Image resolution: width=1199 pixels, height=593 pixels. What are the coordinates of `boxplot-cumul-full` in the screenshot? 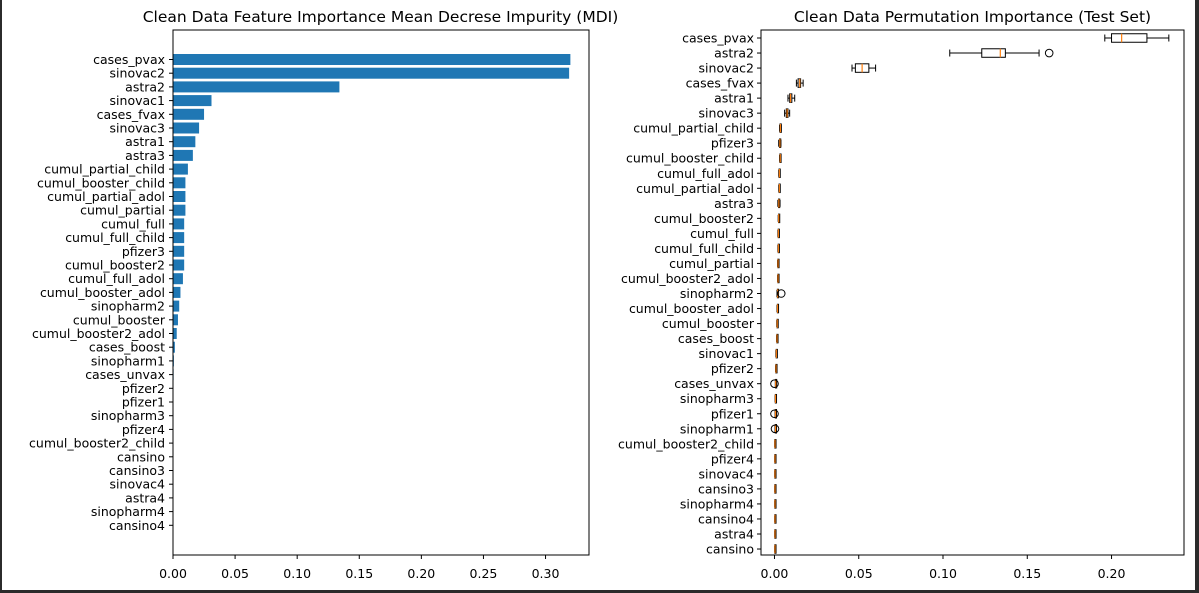 It's located at (778, 233).